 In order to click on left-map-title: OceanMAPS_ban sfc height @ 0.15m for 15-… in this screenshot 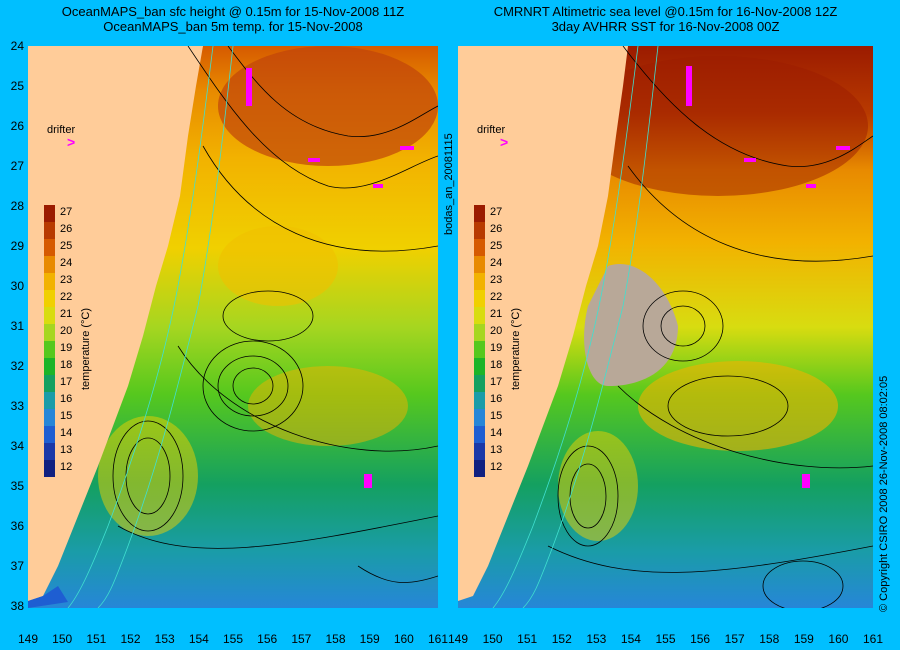, I will do `click(233, 19)`.